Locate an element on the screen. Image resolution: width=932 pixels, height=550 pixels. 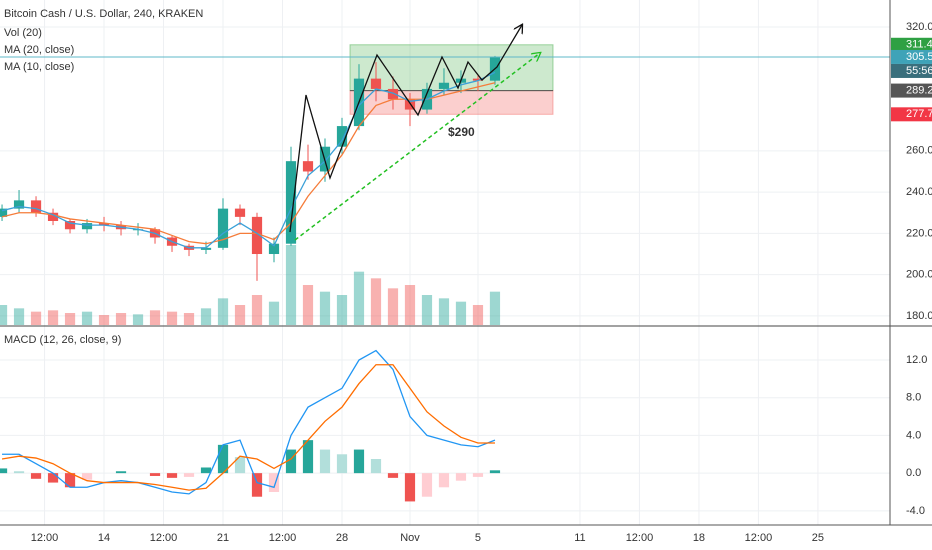
y-tick-label: 180.0 is located at coordinates (919, 316).